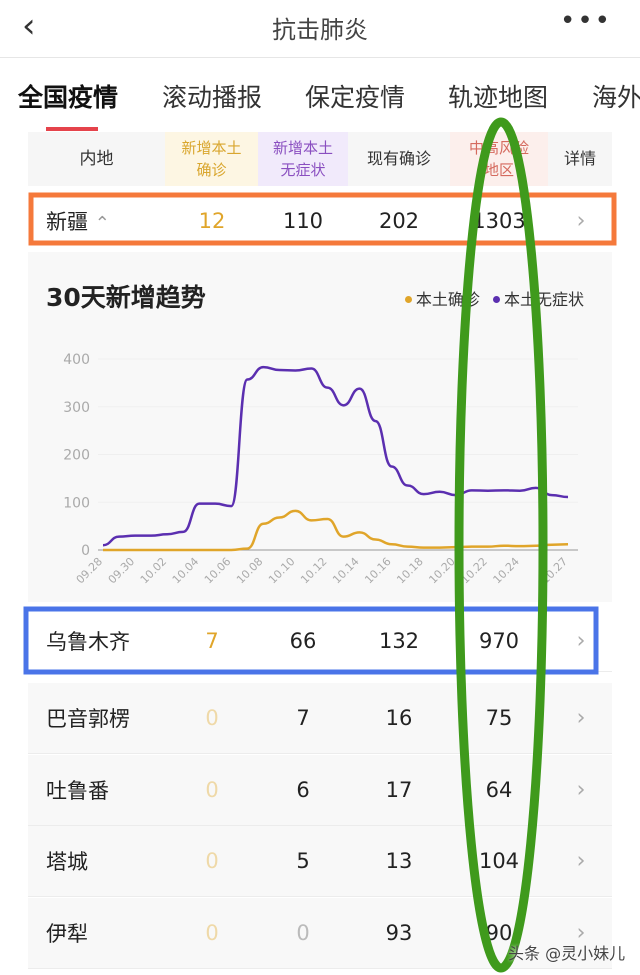 The height and width of the screenshot is (975, 640). I want to click on current-confirmed: 132, so click(399, 640).